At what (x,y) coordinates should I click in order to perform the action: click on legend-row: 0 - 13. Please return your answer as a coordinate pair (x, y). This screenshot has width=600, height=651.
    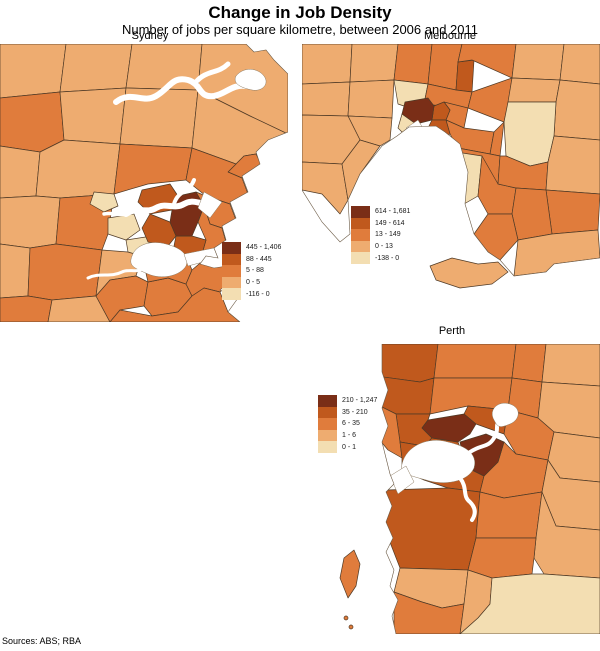
    Looking at the image, I should click on (380, 246).